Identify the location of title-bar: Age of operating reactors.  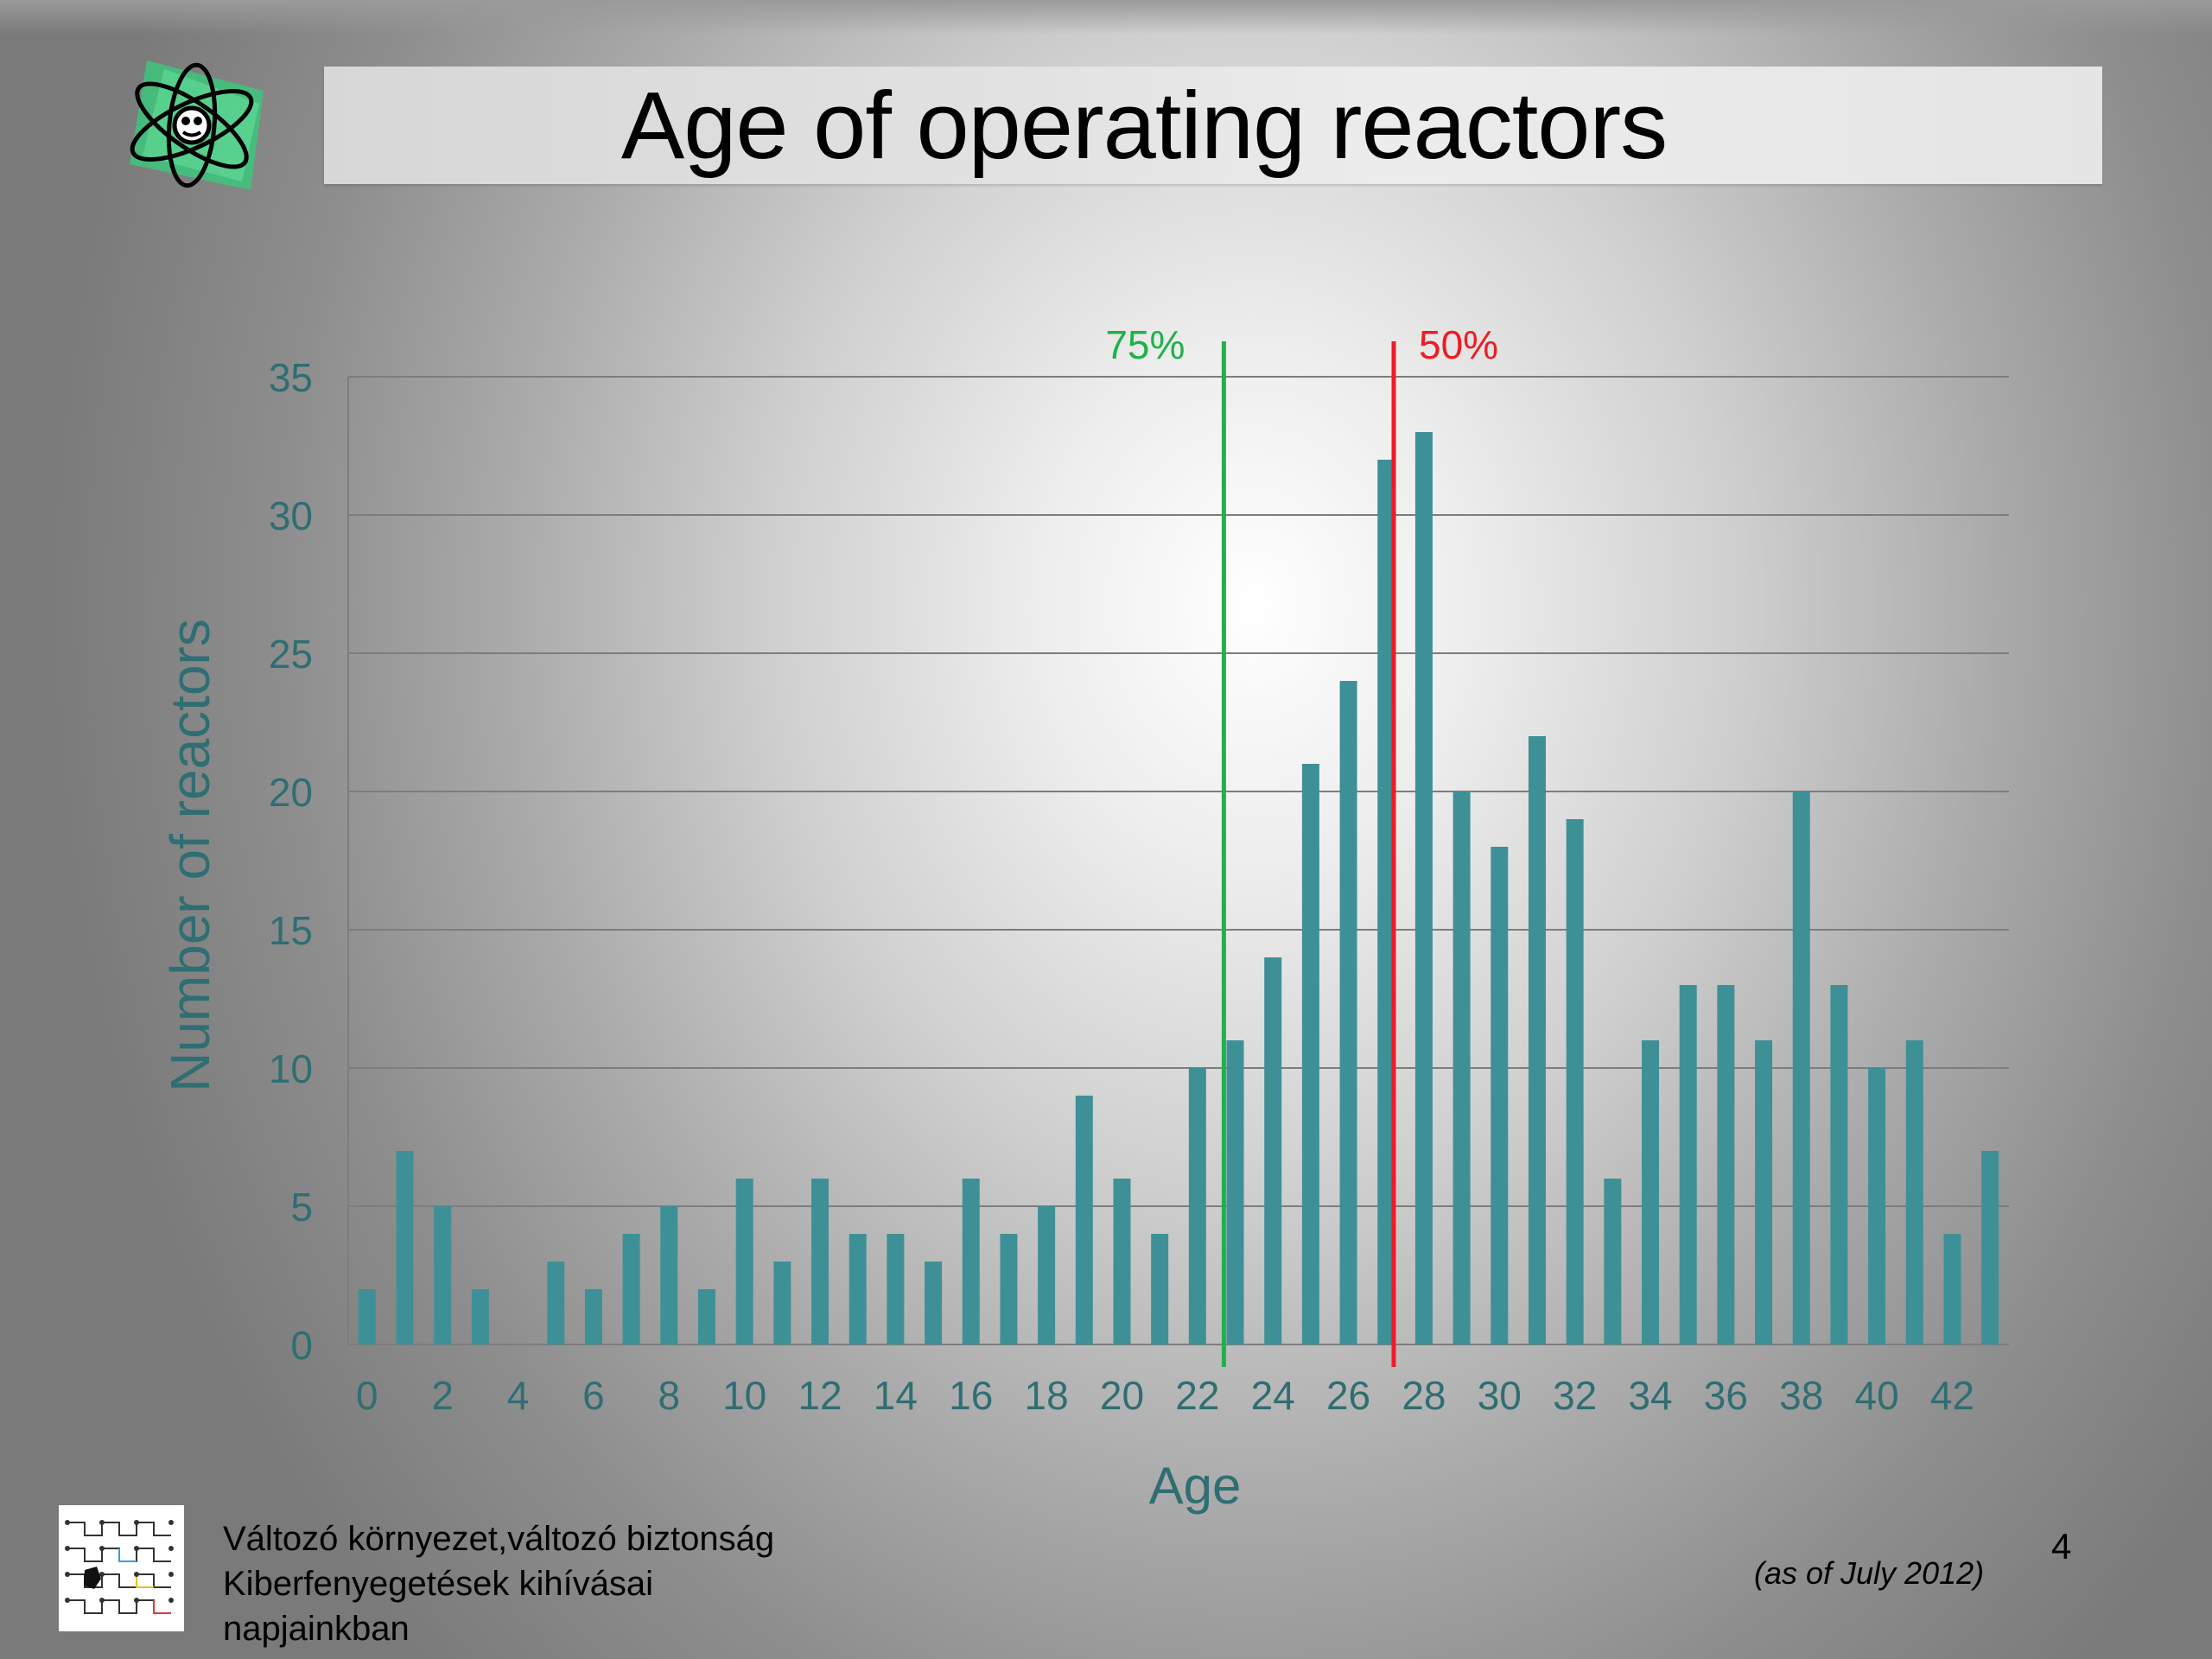
(1213, 125).